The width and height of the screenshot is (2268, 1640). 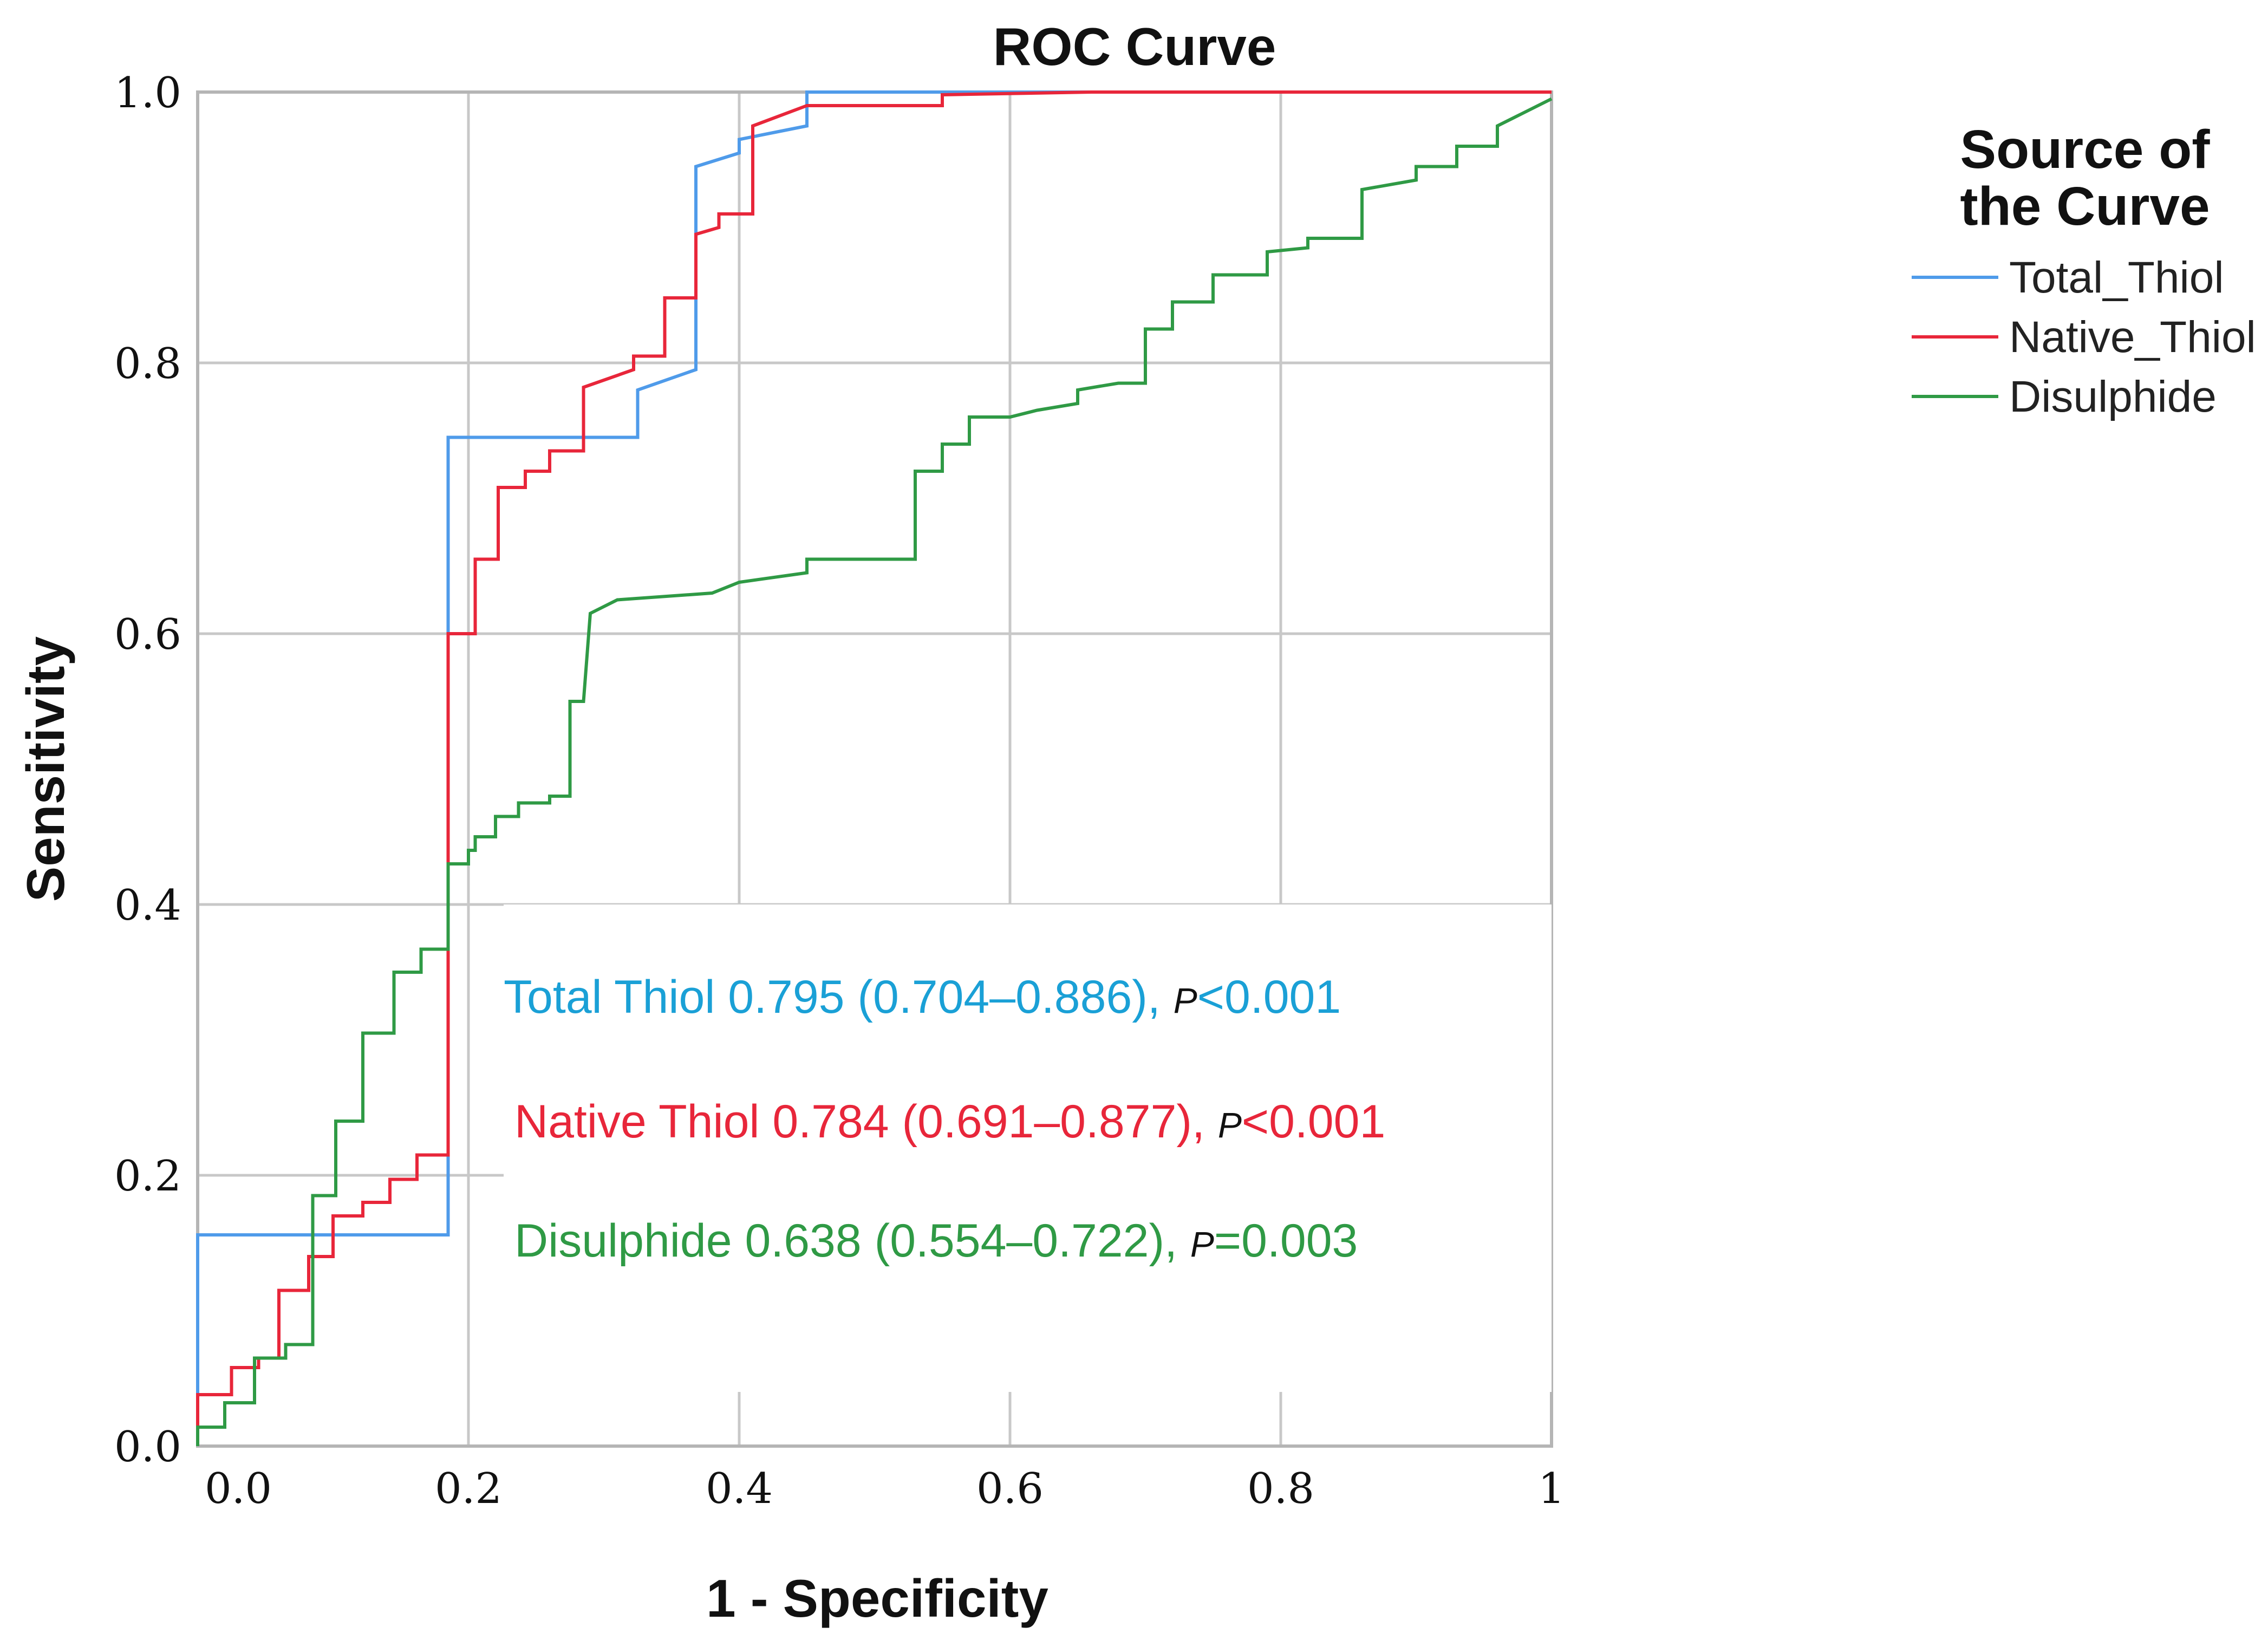 I want to click on x-tick-label: 0.0, so click(x=238, y=1489).